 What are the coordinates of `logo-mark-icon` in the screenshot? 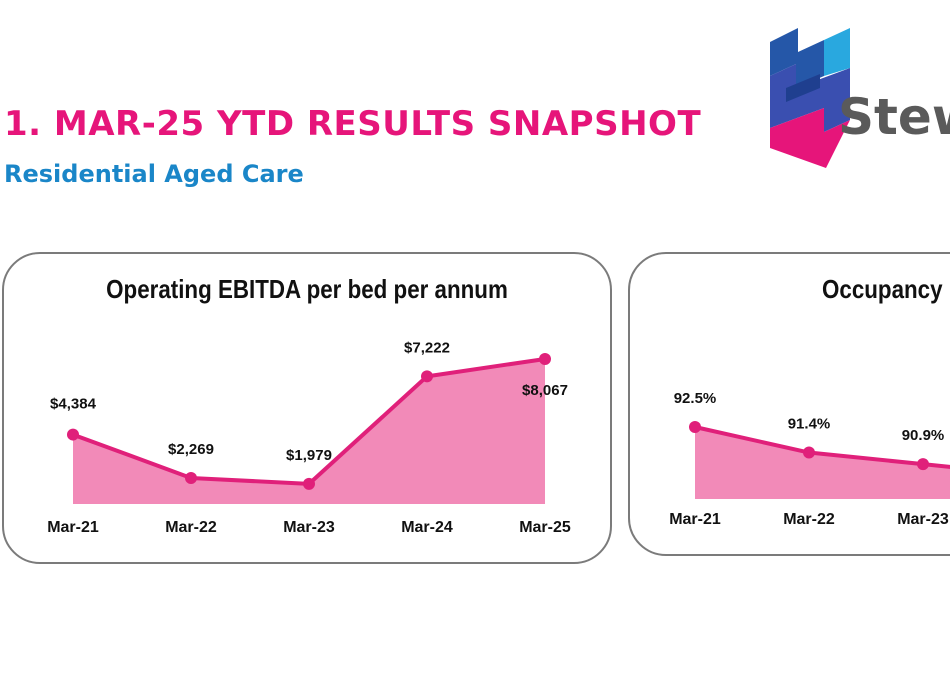 It's located at (810, 98).